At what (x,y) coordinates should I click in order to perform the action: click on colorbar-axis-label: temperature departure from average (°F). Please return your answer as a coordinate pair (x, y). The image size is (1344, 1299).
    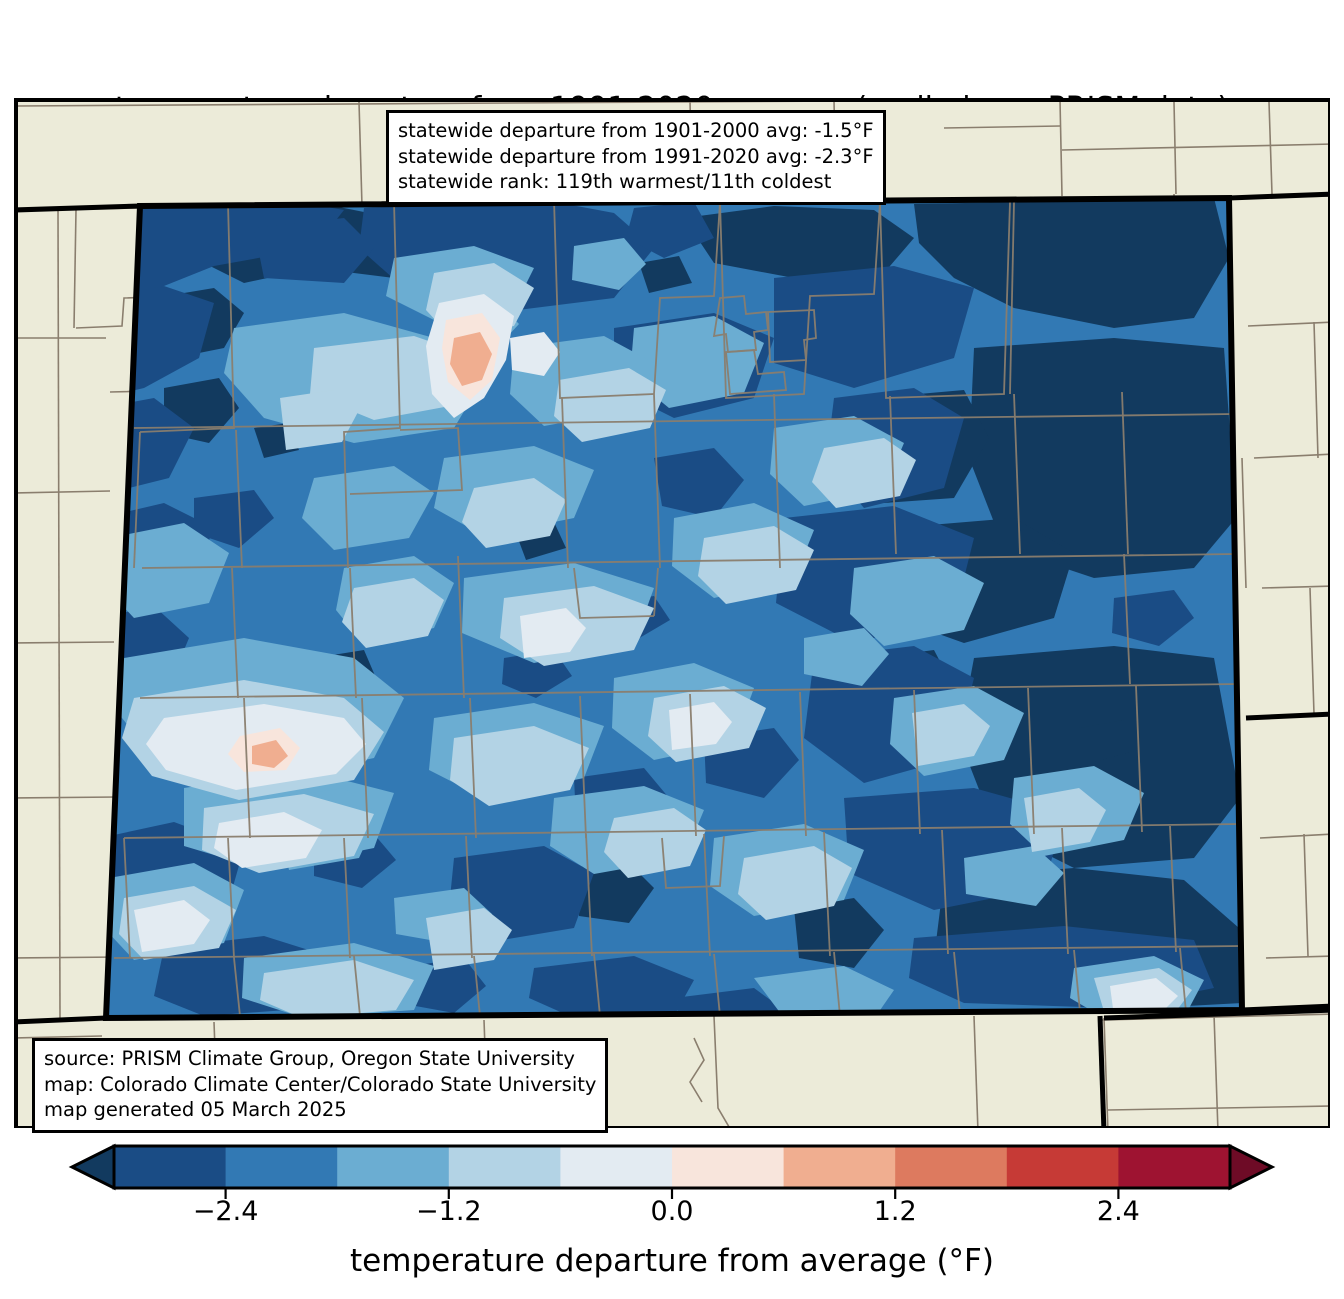
    Looking at the image, I should click on (672, 1261).